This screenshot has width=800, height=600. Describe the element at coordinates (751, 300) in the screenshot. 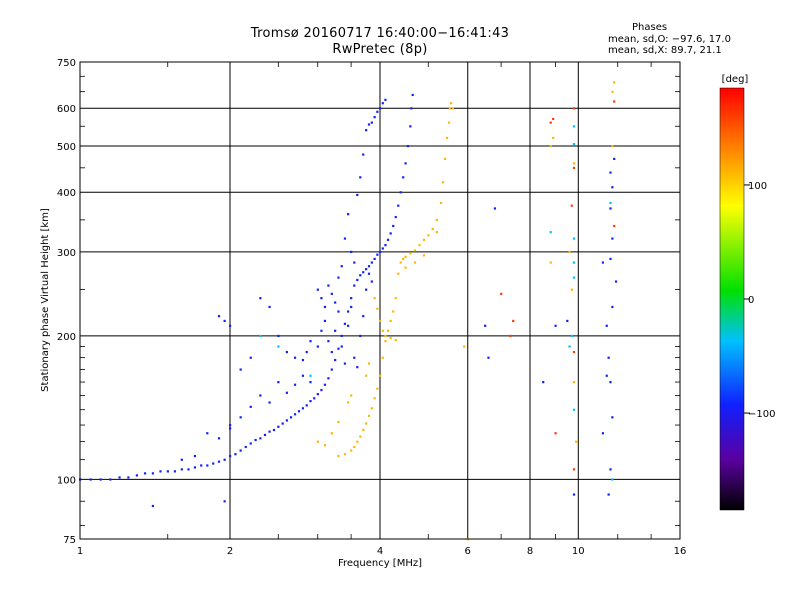

I see `colorbar-tick-label: 0` at that location.